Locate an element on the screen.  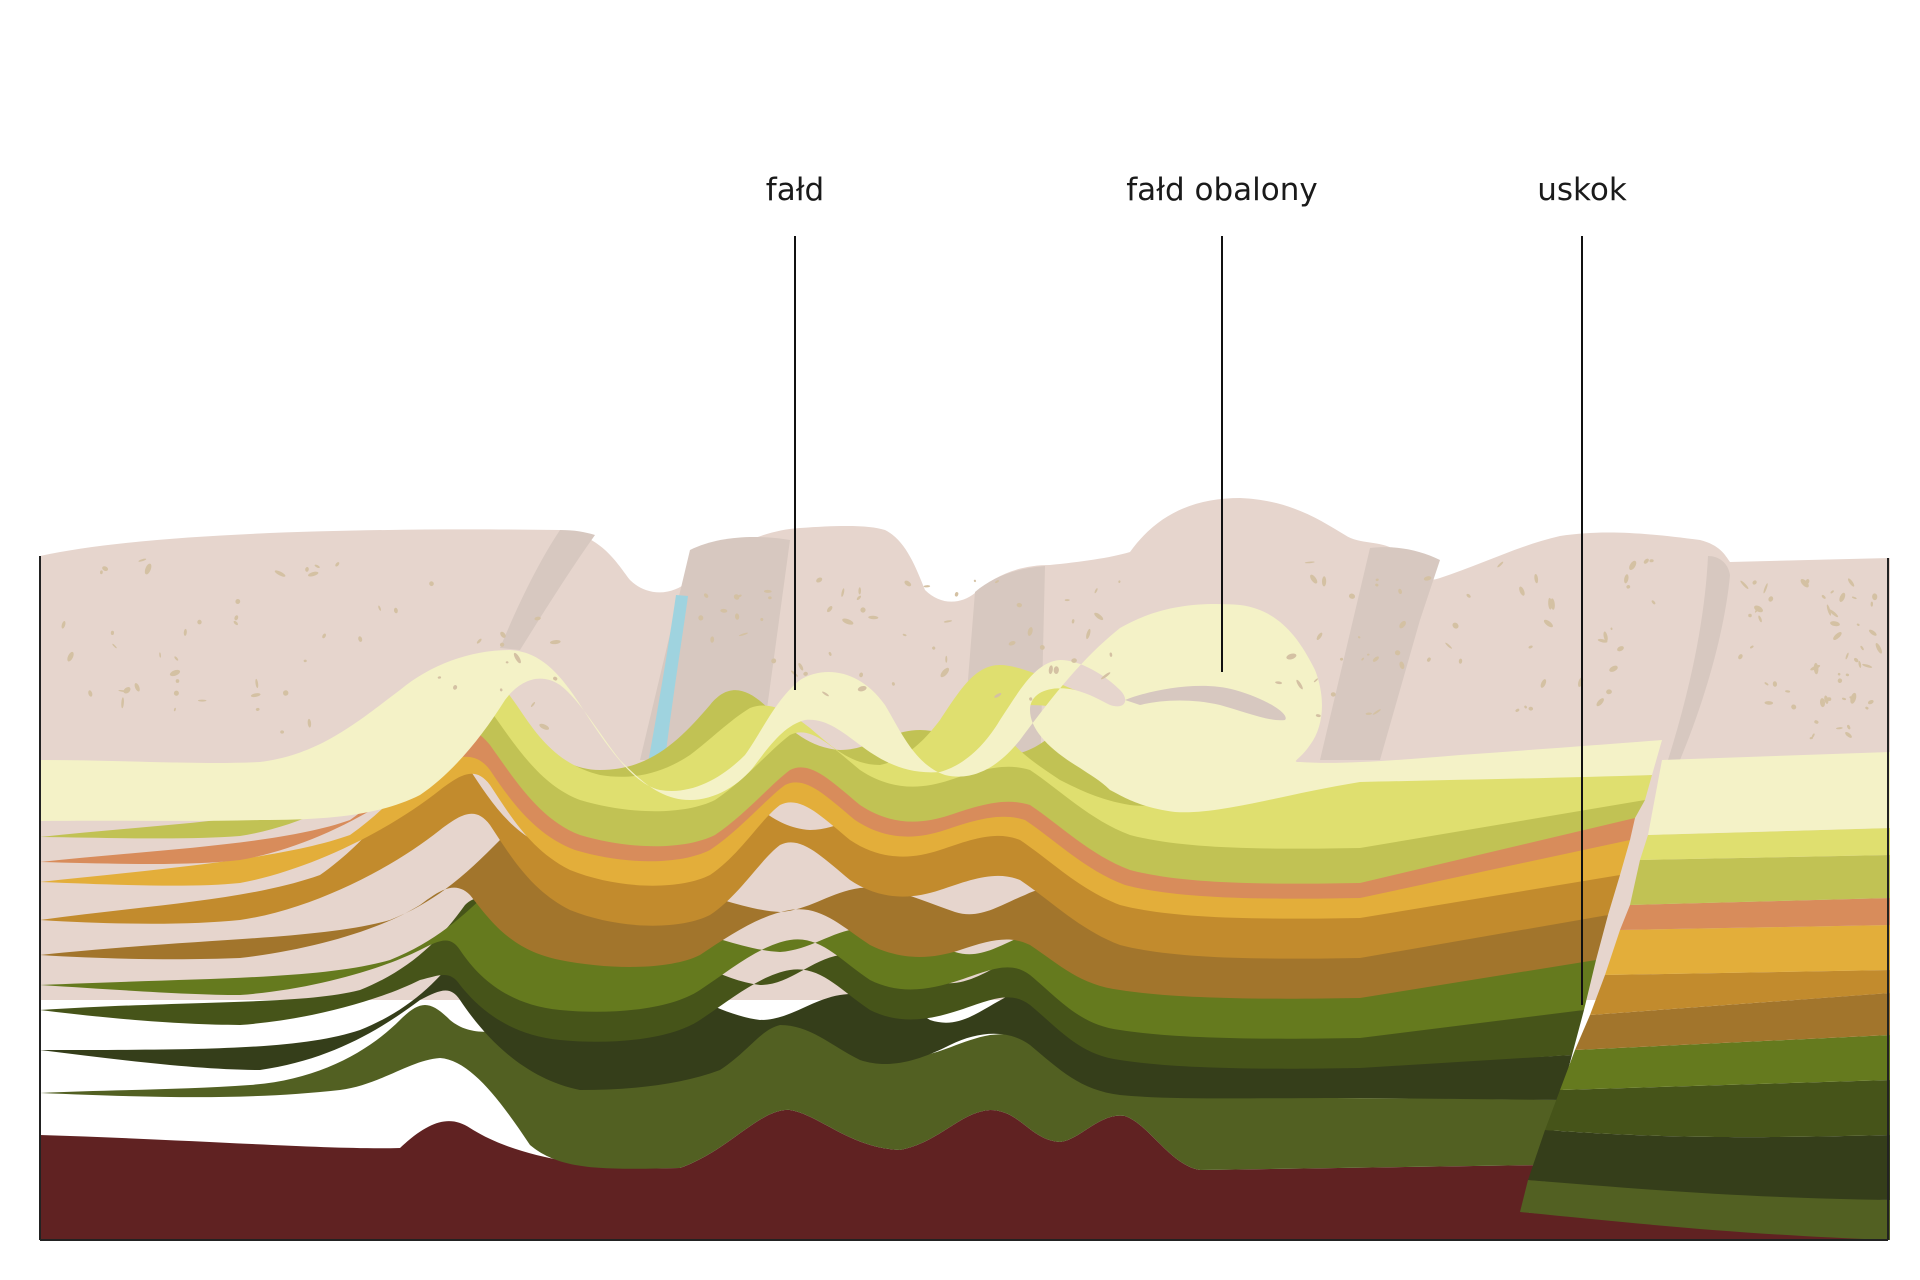
stratum-brown-ochre is located at coordinates (824, 918).